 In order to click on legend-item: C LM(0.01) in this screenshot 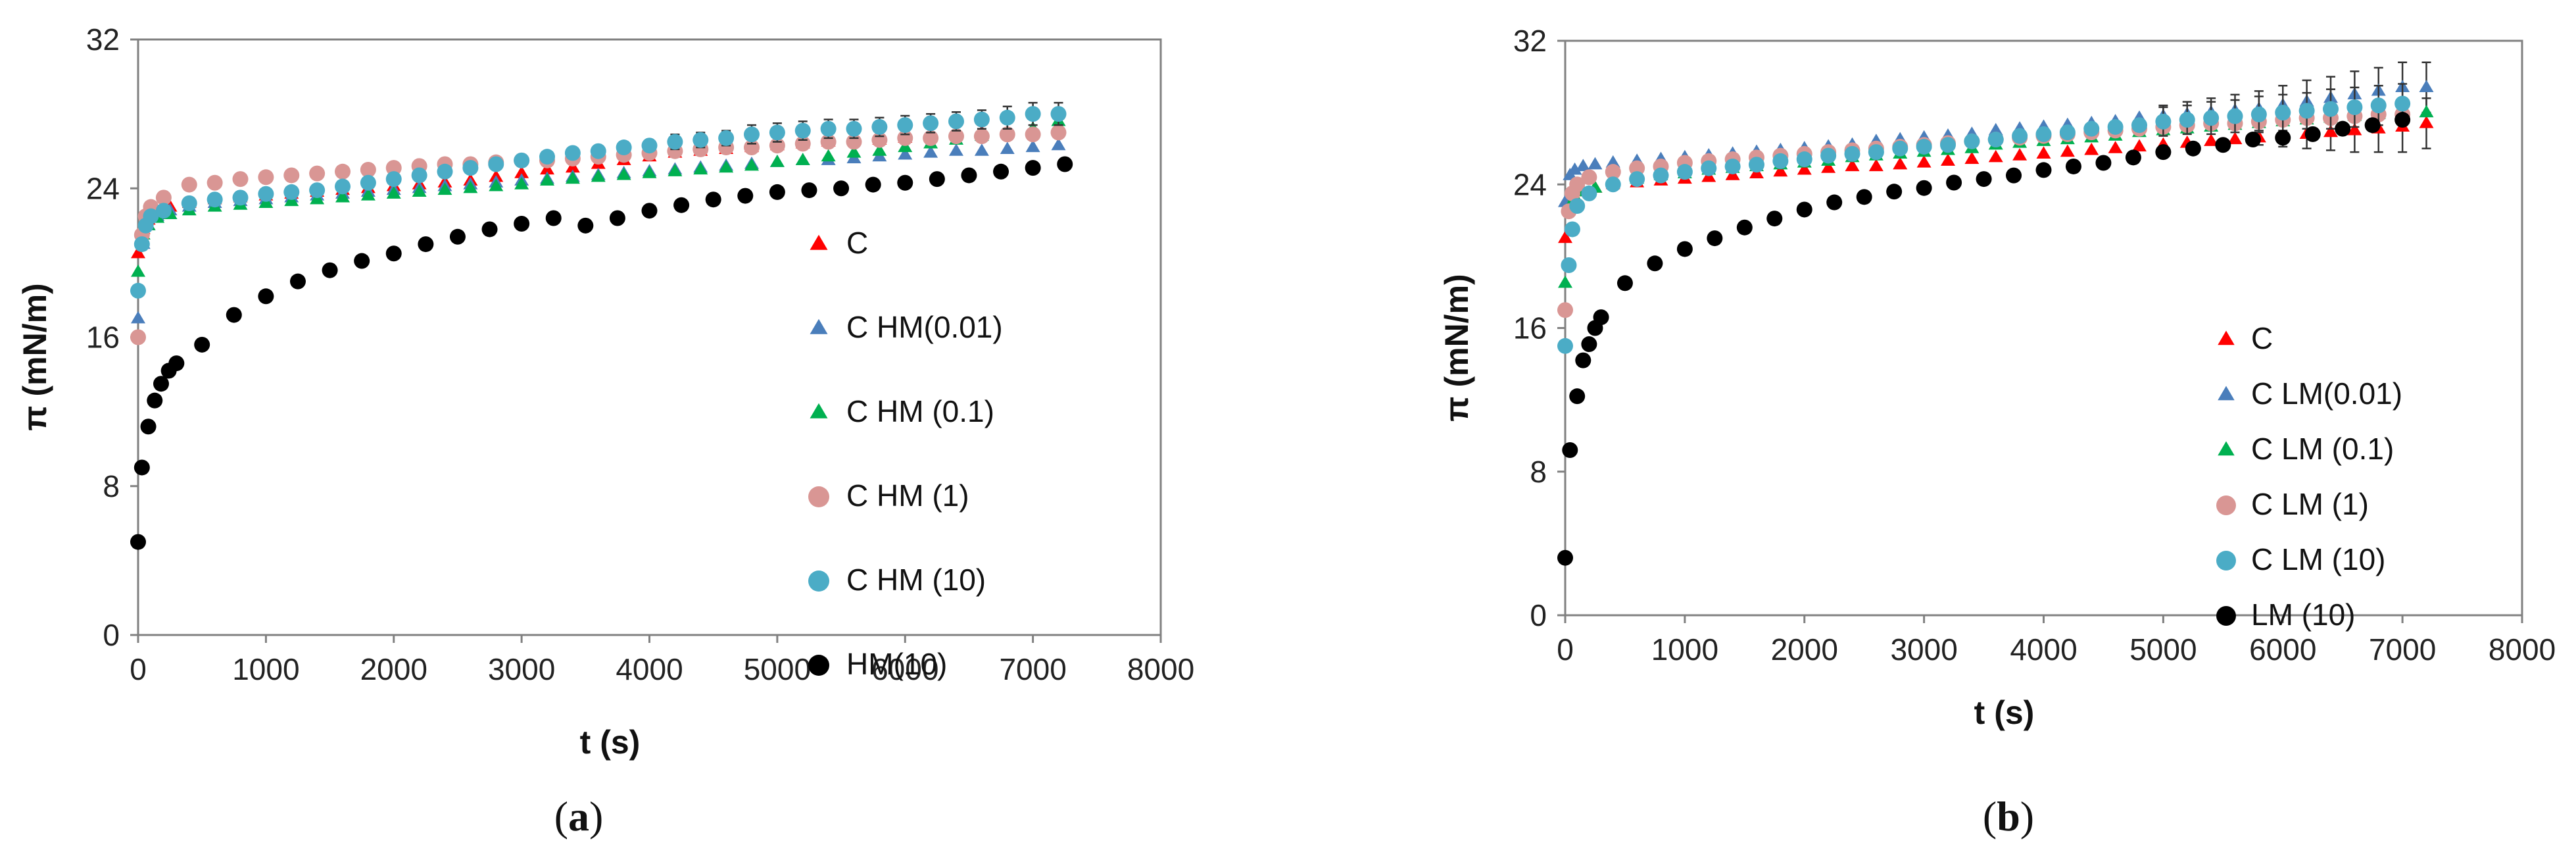, I will do `click(2310, 393)`.